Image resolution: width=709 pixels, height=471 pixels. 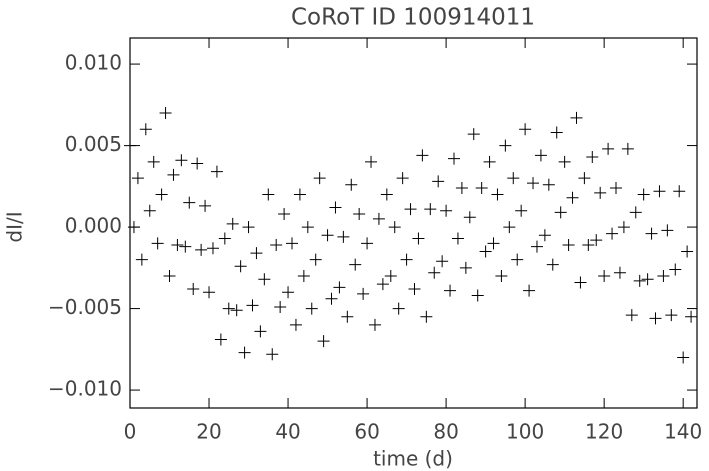 What do you see at coordinates (93, 144) in the screenshot?
I see `y-tick-label: 0.005` at bounding box center [93, 144].